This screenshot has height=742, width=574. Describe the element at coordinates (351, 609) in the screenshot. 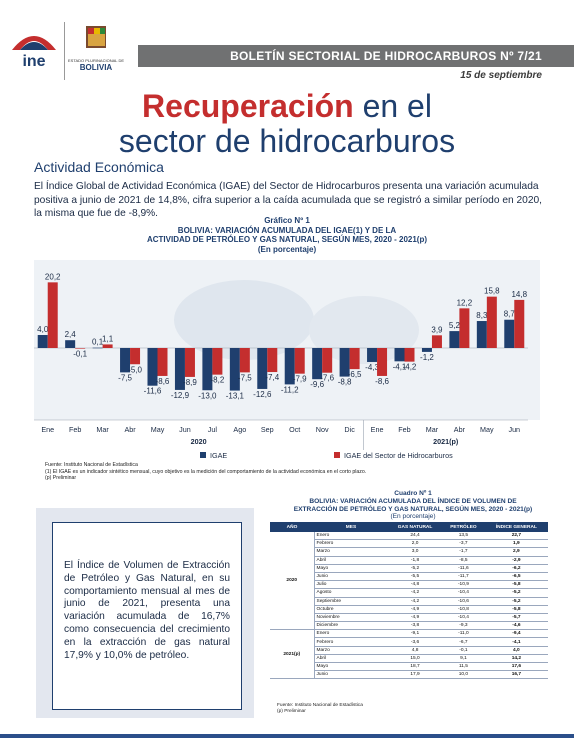

I see `table-month-cell: Octubre` at that location.